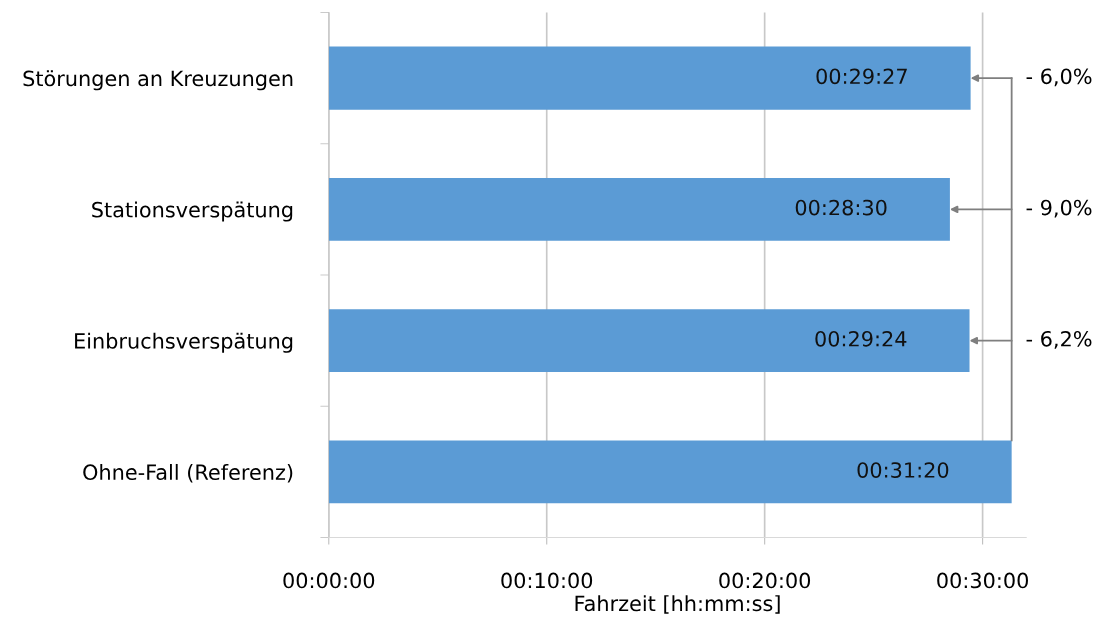  I want to click on annotation: - 6,2%, so click(1059, 339).